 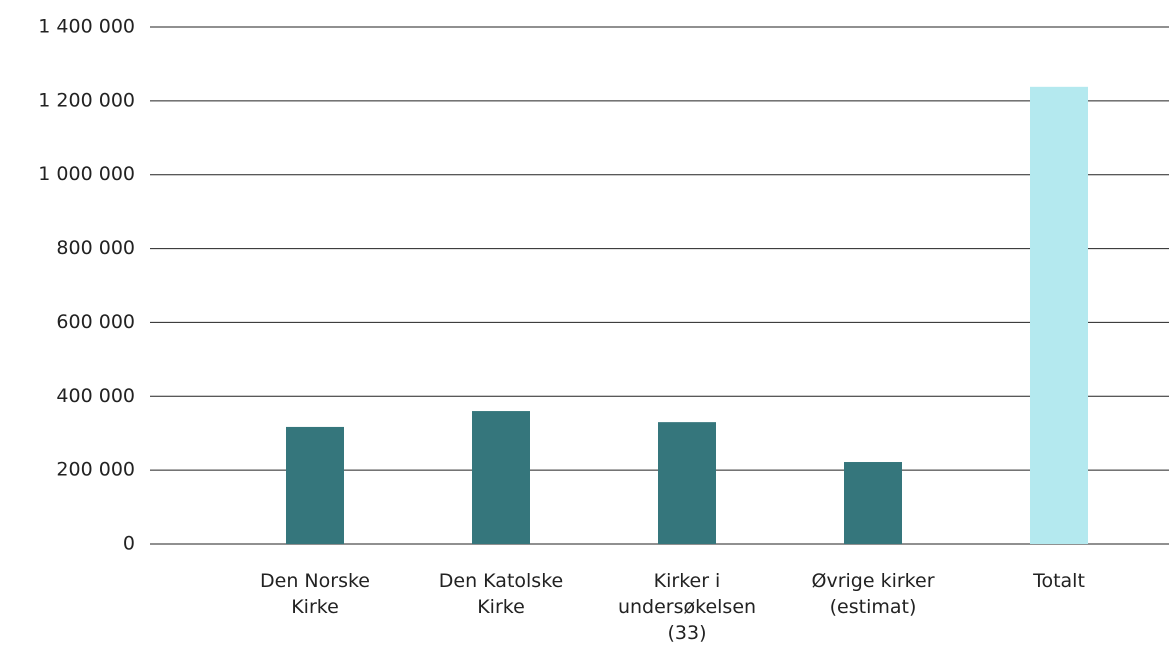 What do you see at coordinates (86, 100) in the screenshot?
I see `y-tick-label: 1 200 000` at bounding box center [86, 100].